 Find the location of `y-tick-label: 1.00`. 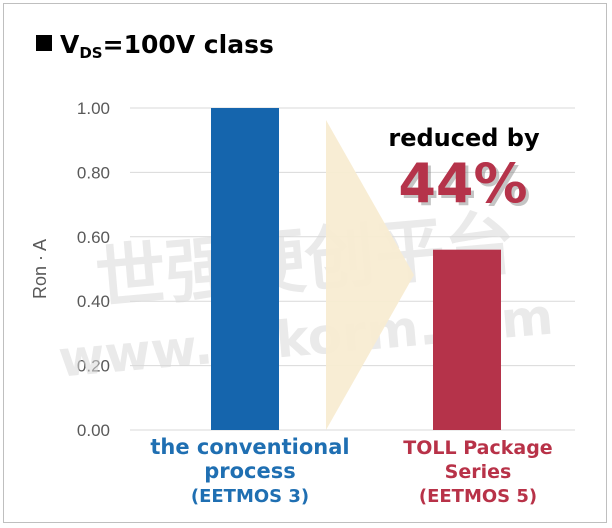

y-tick-label: 1.00 is located at coordinates (93, 108).